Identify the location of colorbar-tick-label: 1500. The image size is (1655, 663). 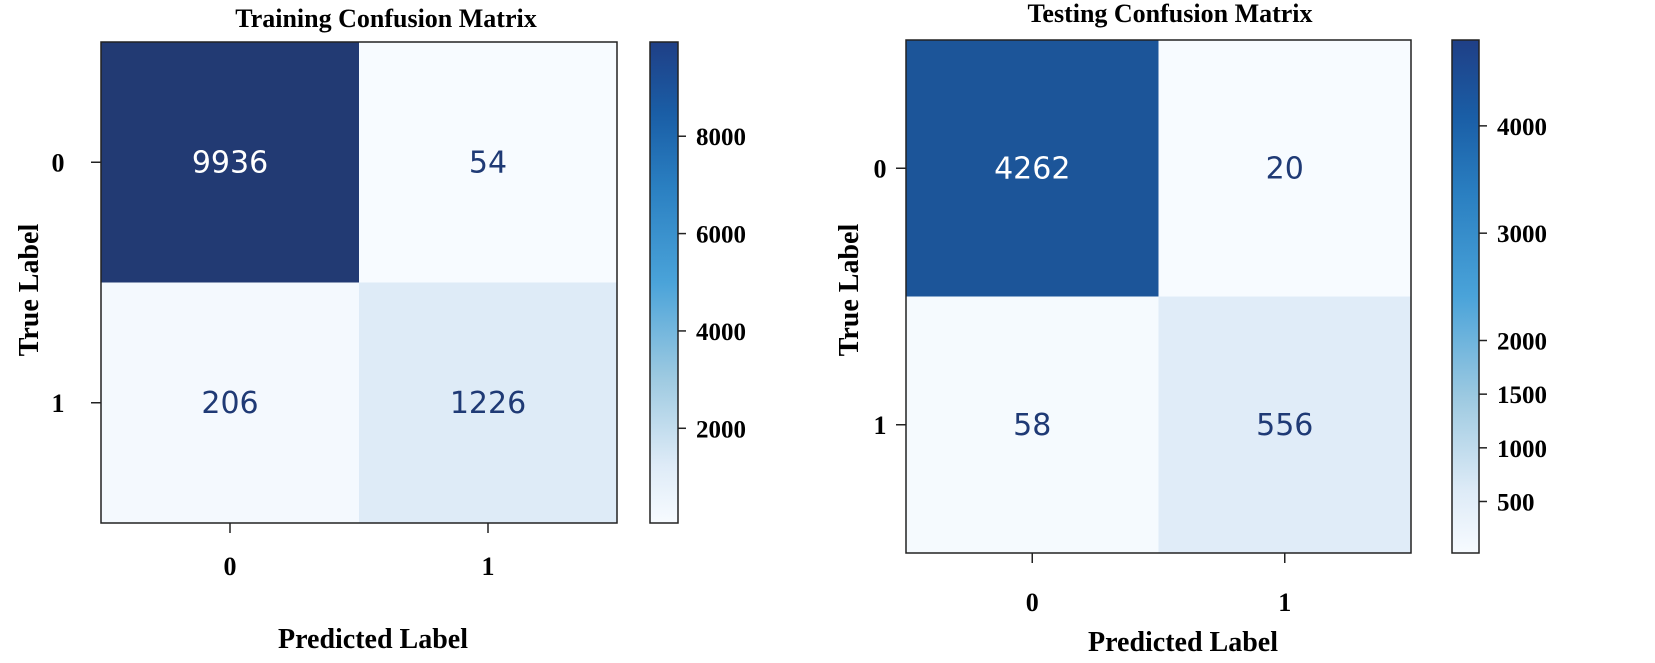
(1522, 395).